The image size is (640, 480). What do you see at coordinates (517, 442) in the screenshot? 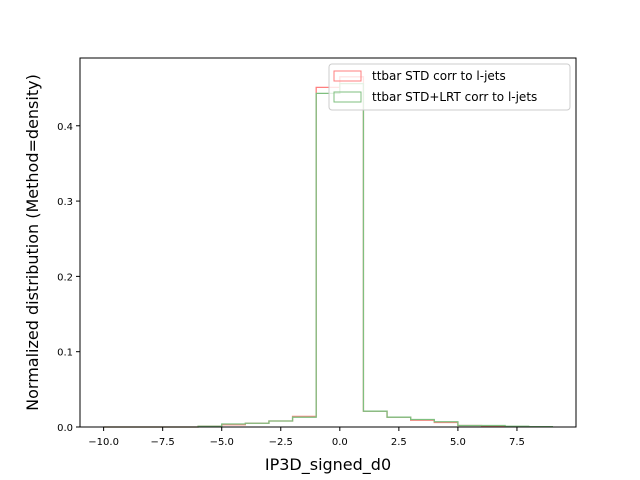
I see `x-tick-label: 7.5` at bounding box center [517, 442].